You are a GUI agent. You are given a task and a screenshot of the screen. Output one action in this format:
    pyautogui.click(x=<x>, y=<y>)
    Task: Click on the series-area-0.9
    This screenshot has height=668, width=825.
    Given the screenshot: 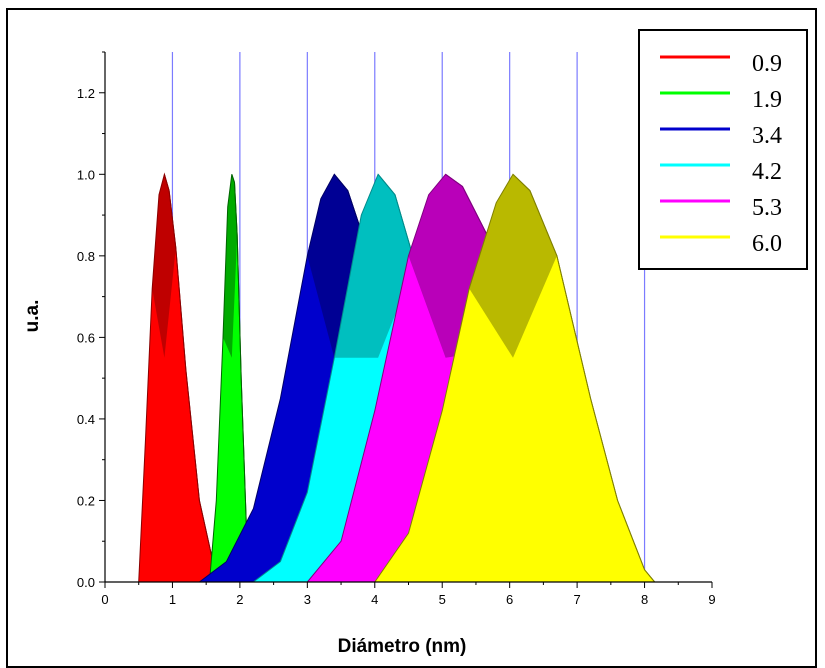 What is the action you would take?
    pyautogui.click(x=183, y=377)
    